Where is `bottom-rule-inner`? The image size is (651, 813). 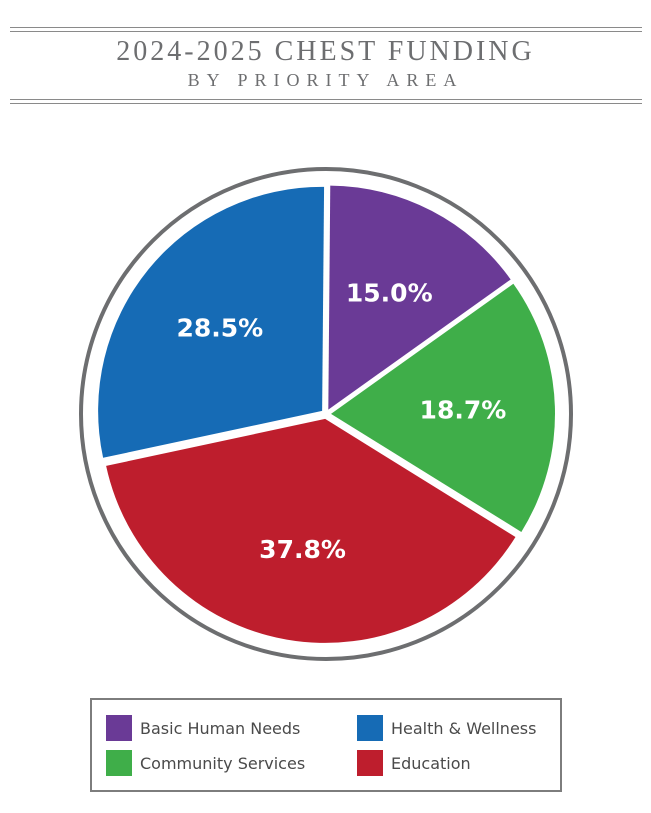
bottom-rule-inner is located at coordinates (326, 103).